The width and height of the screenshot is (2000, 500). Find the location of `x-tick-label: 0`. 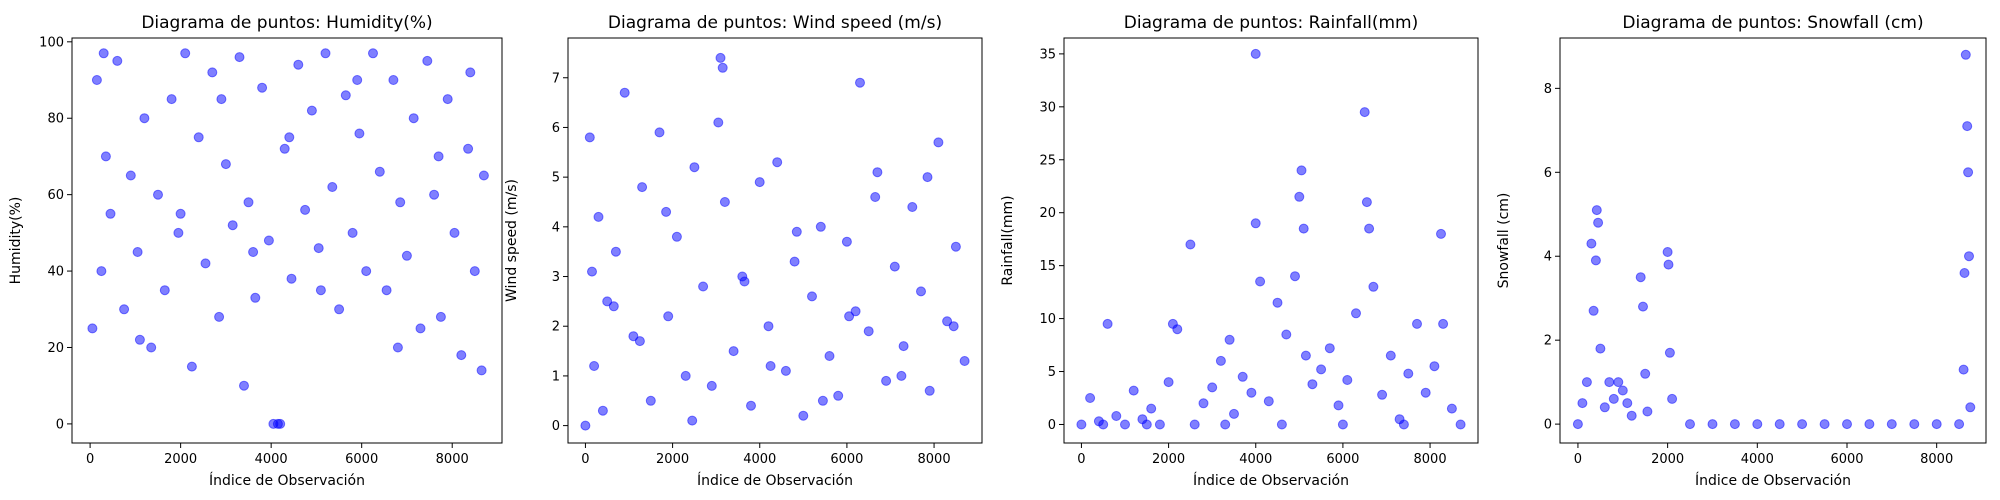

x-tick-label: 0 is located at coordinates (585, 459).